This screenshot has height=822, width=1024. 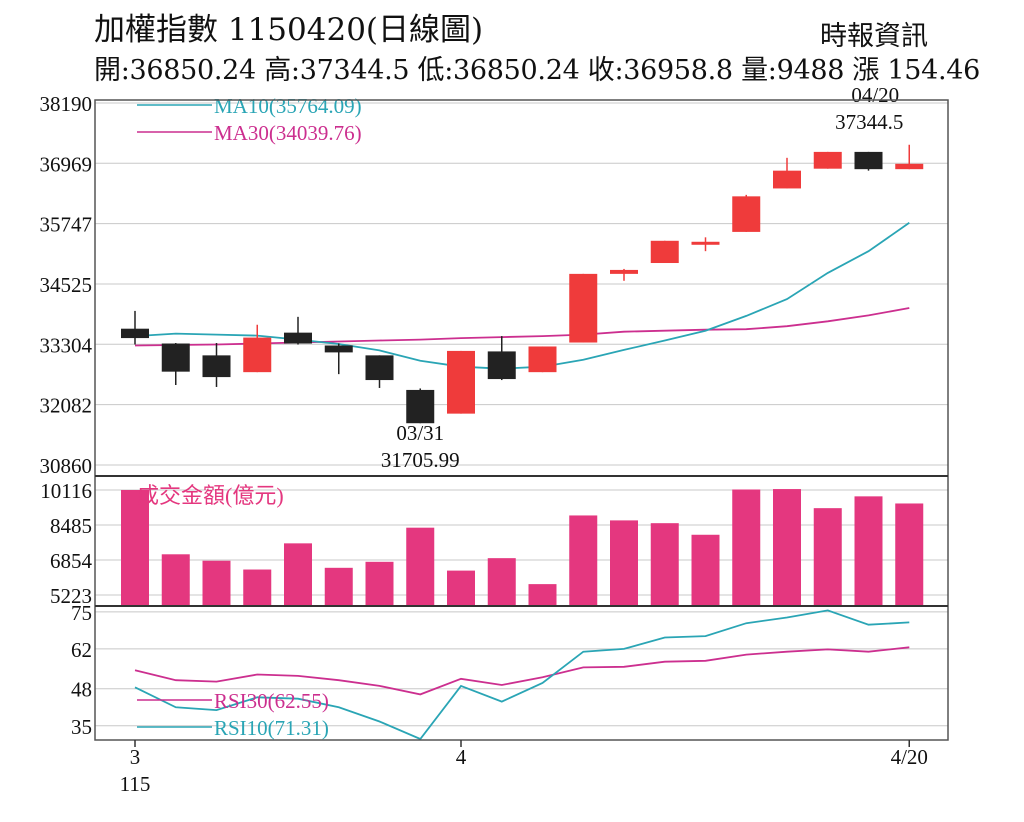 I want to click on legend-label: MA10(35764.09), so click(x=288, y=106).